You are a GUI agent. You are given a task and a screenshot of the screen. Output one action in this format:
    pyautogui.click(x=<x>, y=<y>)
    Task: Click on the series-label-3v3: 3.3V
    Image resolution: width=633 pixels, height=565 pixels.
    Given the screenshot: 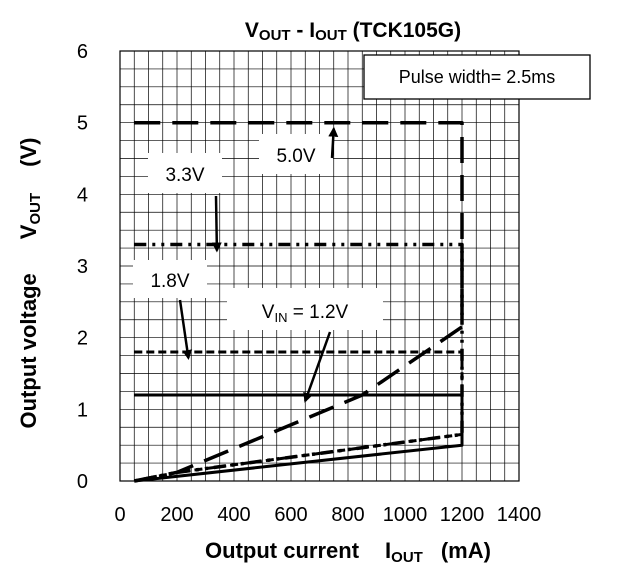 What is the action you would take?
    pyautogui.click(x=184, y=175)
    